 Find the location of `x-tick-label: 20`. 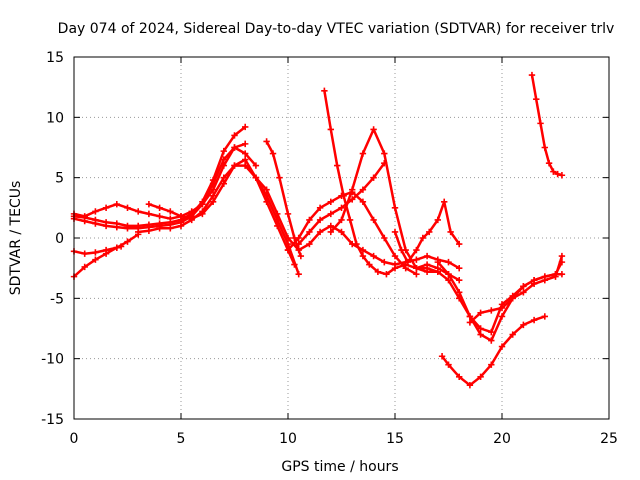

x-tick-label: 20 is located at coordinates (502, 439).